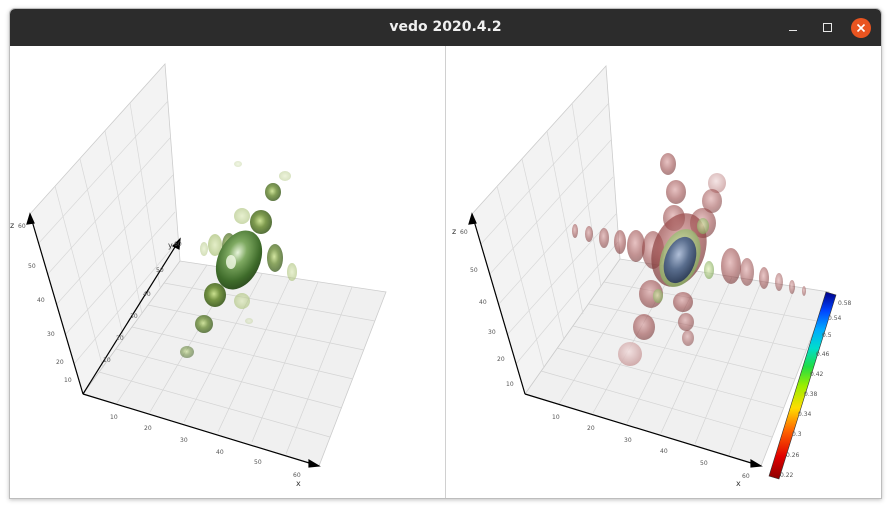  I want to click on left-z-title: z, so click(12, 225).